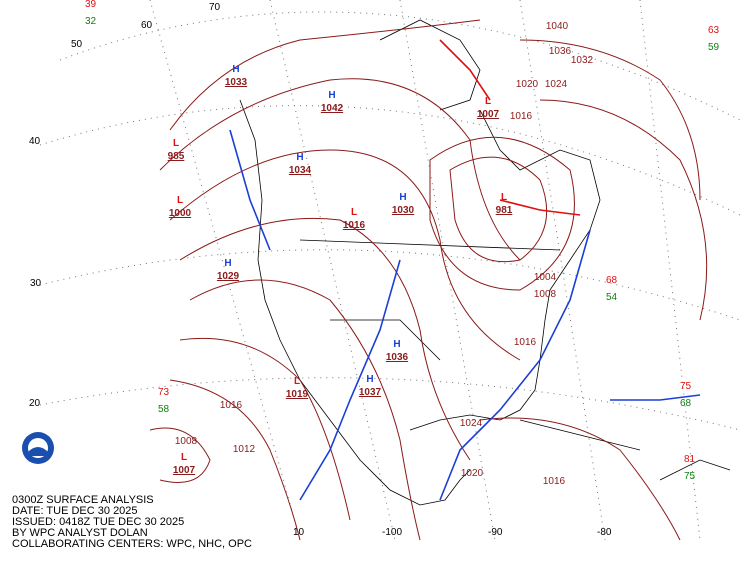 The image size is (748, 562). Describe the element at coordinates (228, 276) in the screenshot. I see `high-pressure: 1029` at that location.